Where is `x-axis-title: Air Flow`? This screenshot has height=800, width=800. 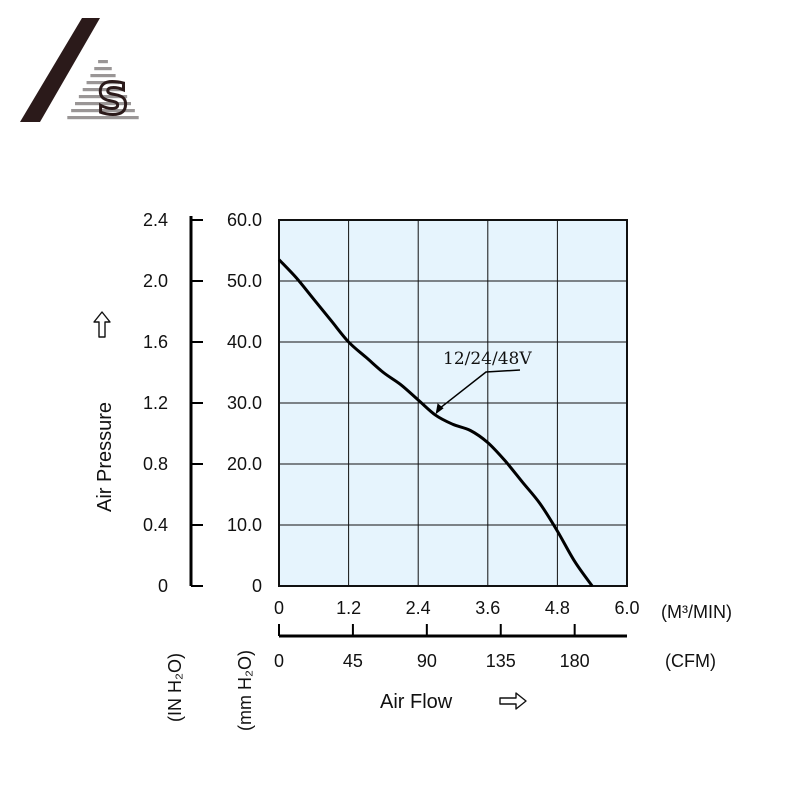
x-axis-title: Air Flow is located at coordinates (416, 702).